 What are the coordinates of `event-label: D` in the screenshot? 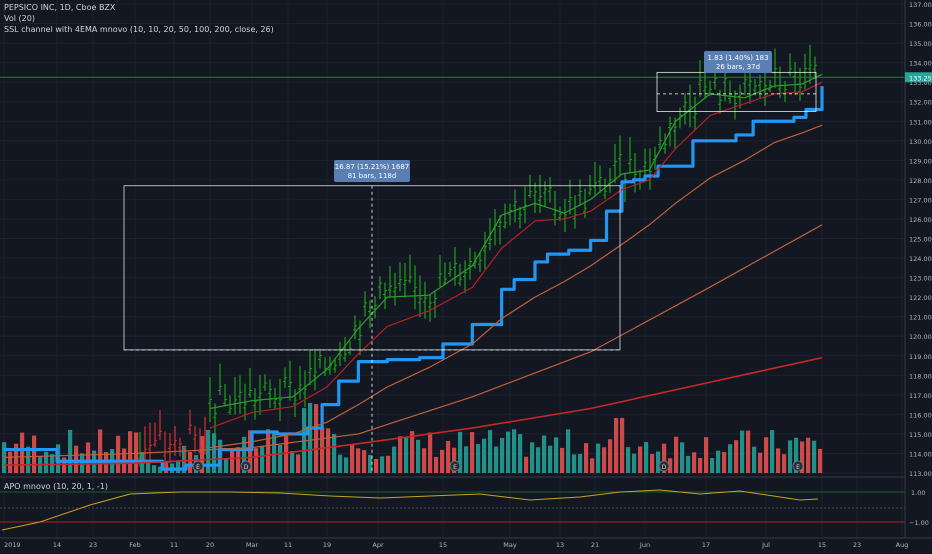 It's located at (246, 467).